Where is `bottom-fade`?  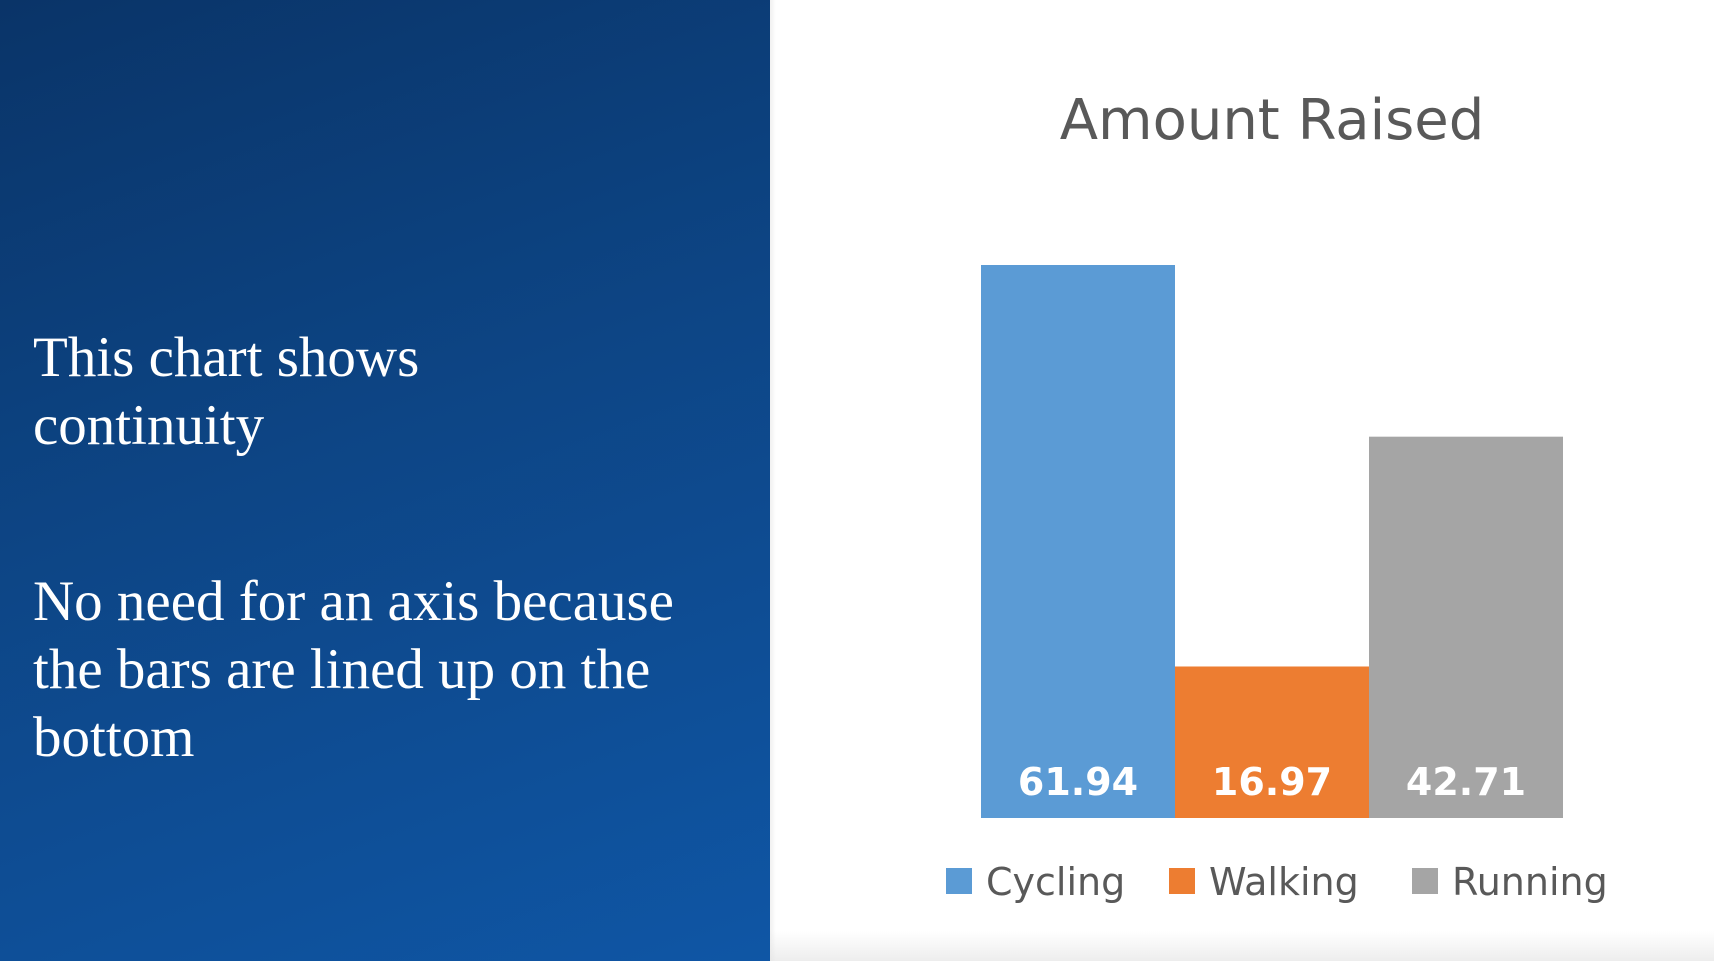
bottom-fade is located at coordinates (1242, 946).